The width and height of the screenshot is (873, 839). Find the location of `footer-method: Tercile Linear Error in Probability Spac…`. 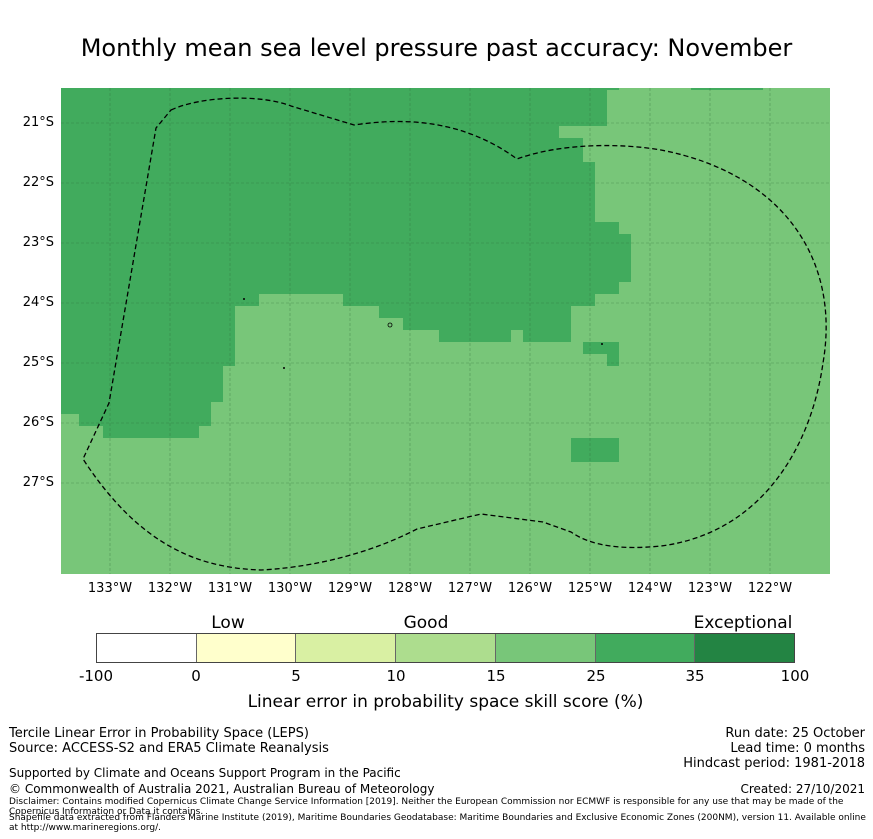

footer-method: Tercile Linear Error in Probability Spac… is located at coordinates (159, 733).